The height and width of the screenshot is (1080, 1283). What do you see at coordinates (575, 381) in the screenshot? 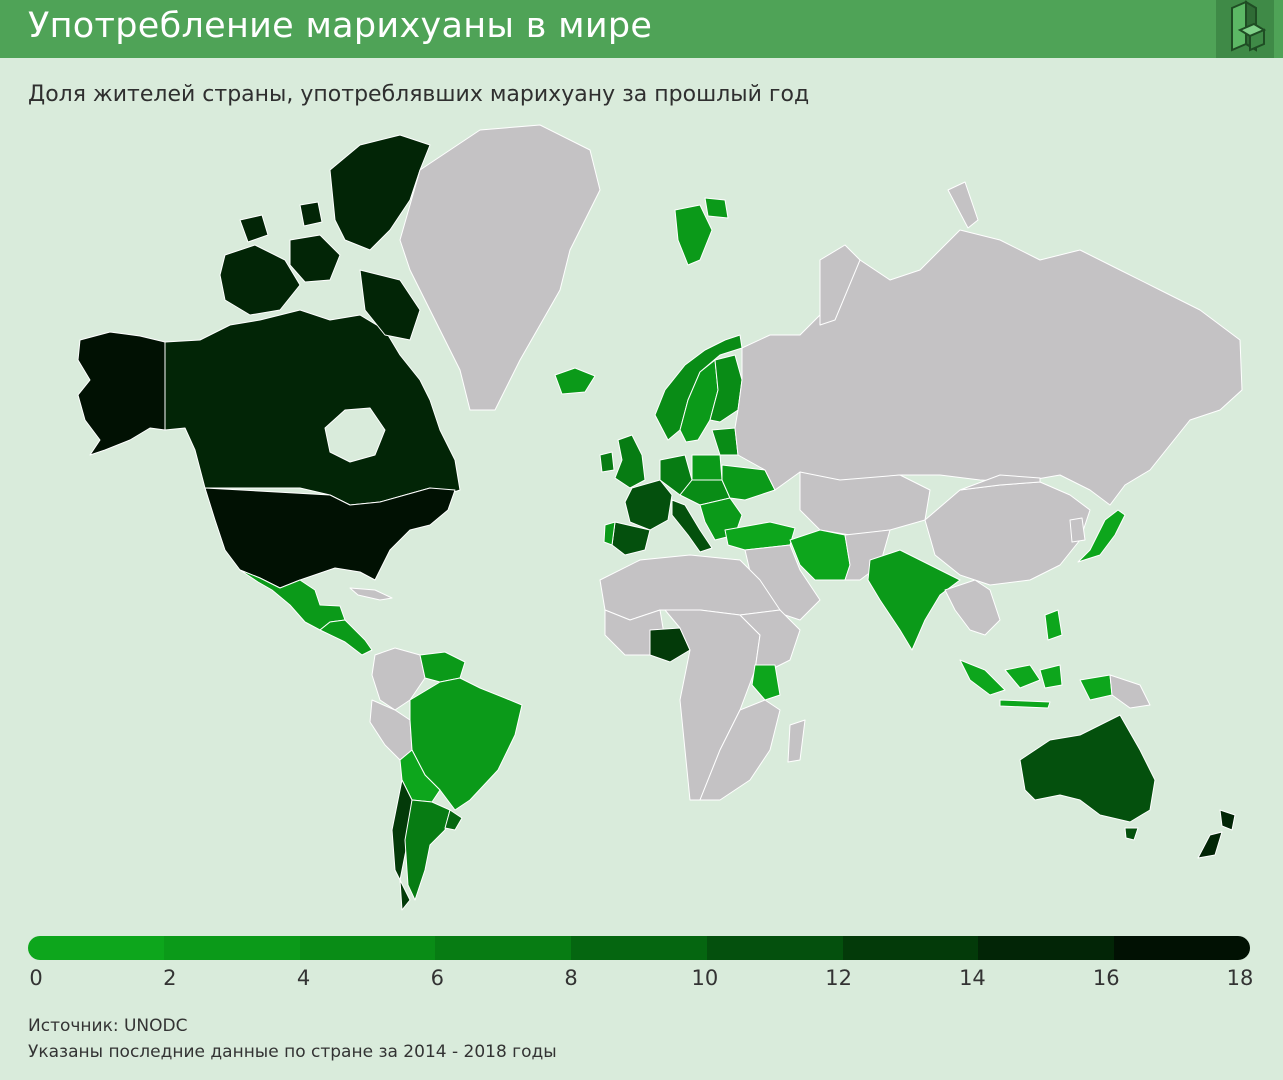
I see `country-iceland` at bounding box center [575, 381].